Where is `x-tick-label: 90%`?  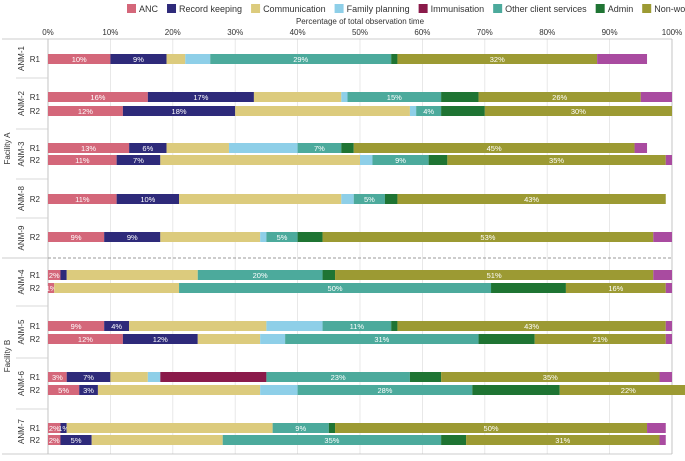
x-tick-label: 90% is located at coordinates (610, 32).